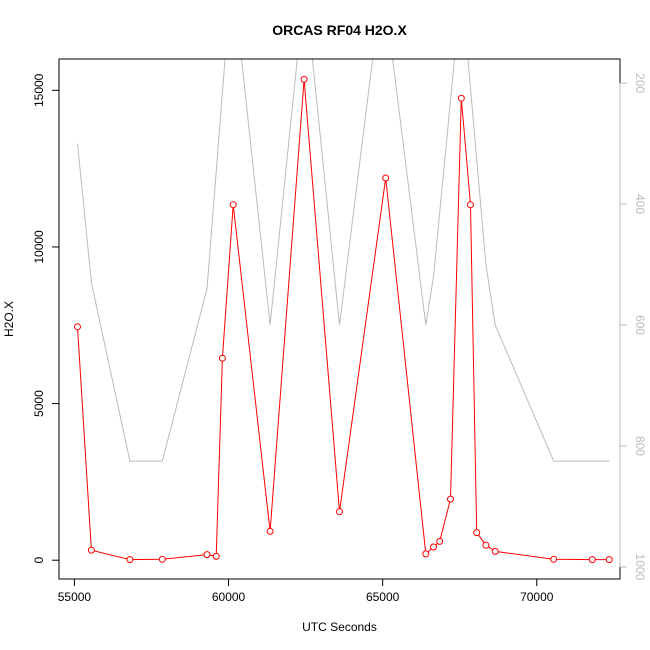 The image size is (650, 650). Describe the element at coordinates (640, 204) in the screenshot. I see `right-y-tick-label: 400` at that location.